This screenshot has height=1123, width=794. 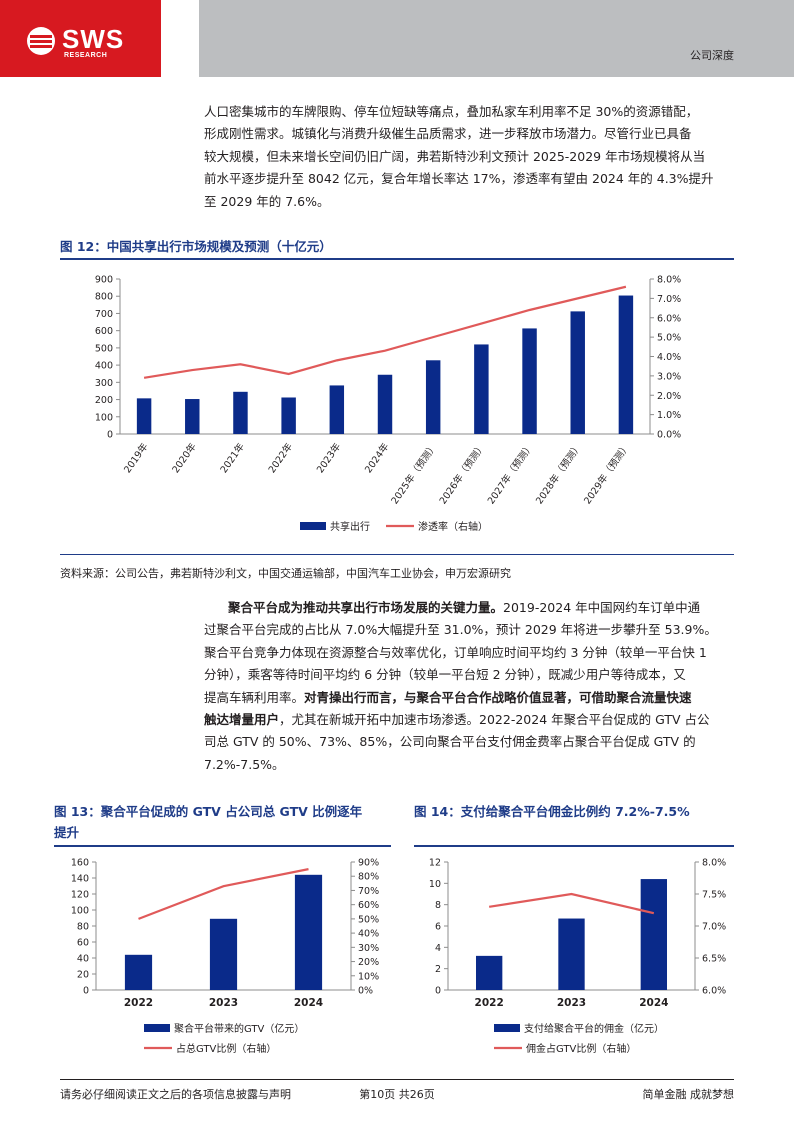 What do you see at coordinates (462, 474) in the screenshot?
I see `x-tick-label: 2026年（预测）` at bounding box center [462, 474].